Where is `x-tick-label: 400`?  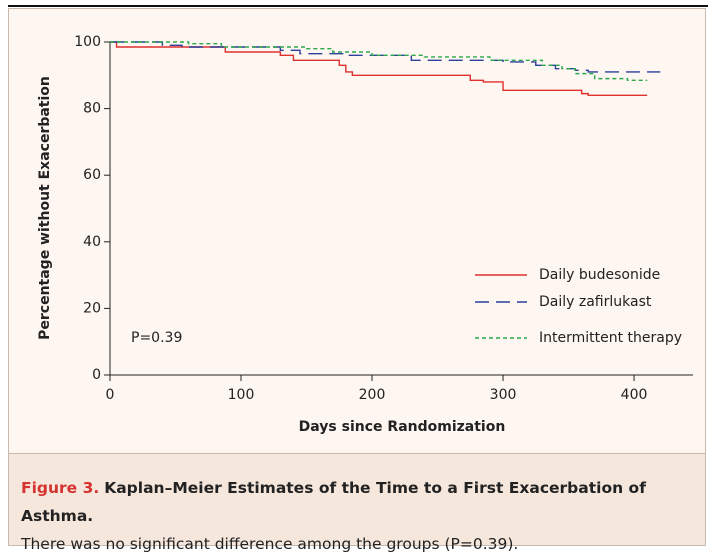
x-tick-label: 400 is located at coordinates (634, 395).